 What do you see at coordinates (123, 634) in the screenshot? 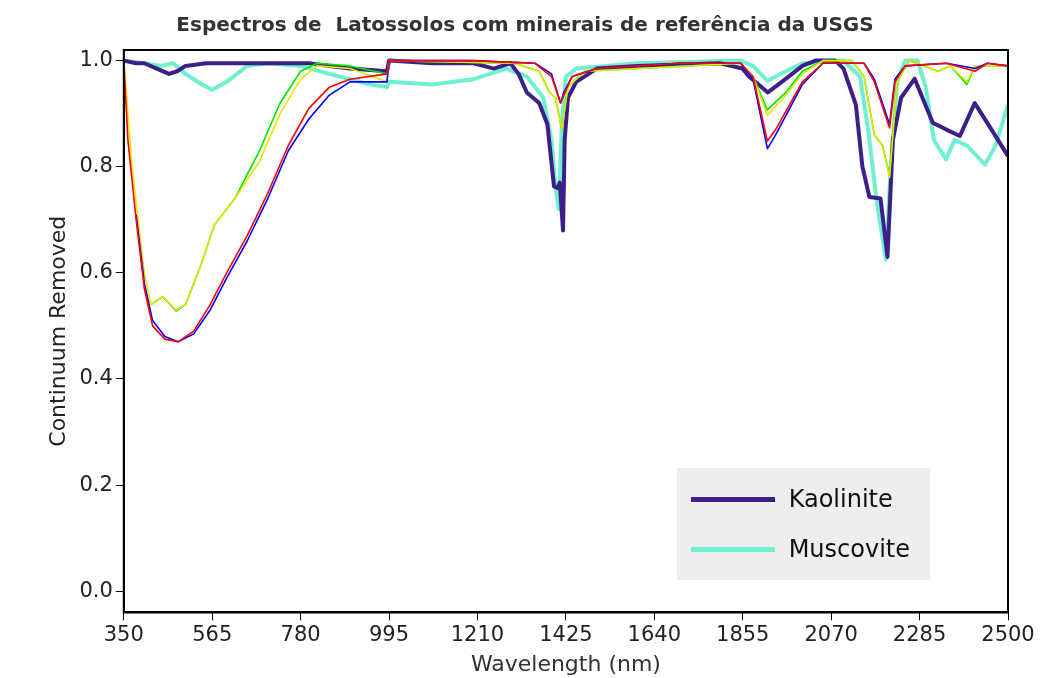
I see `x-tick-label: 350` at bounding box center [123, 634].